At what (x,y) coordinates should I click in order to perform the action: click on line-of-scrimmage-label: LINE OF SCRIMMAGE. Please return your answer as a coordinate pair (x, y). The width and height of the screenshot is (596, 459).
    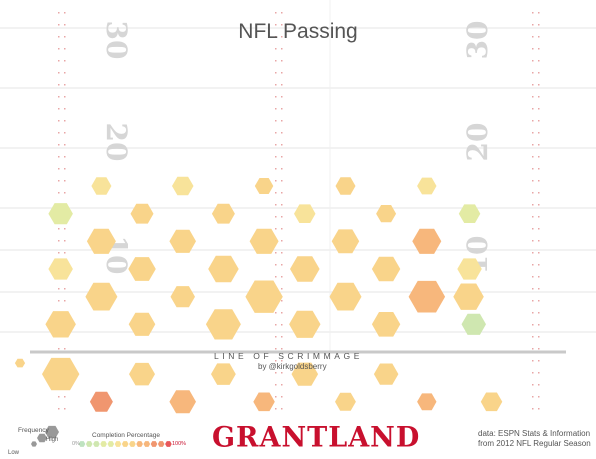
    Looking at the image, I should click on (289, 356).